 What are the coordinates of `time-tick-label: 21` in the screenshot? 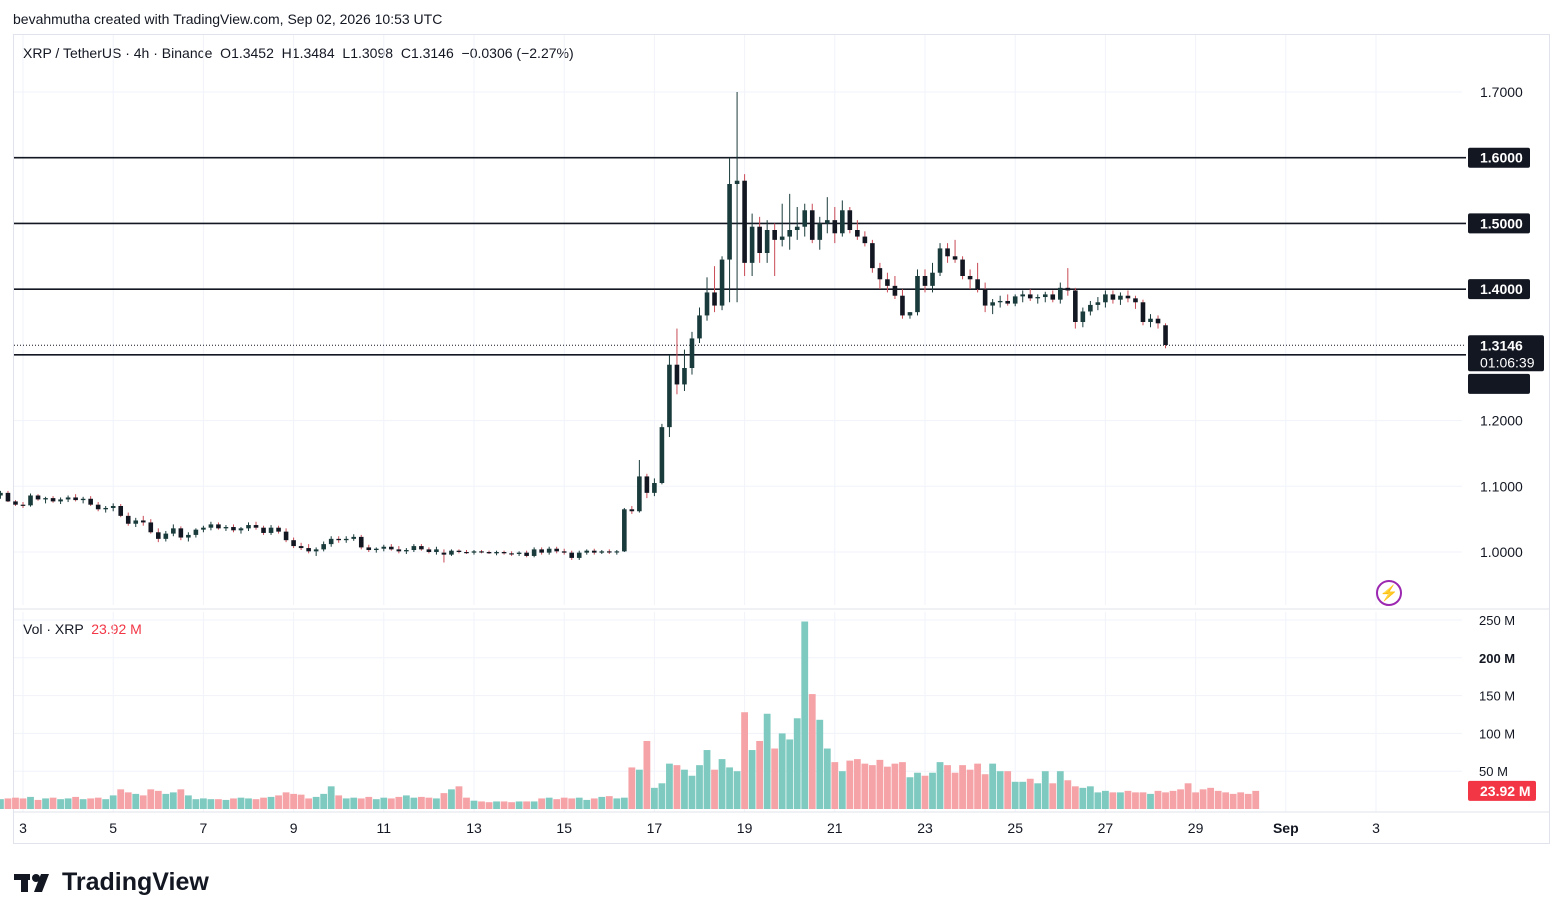 It's located at (835, 828).